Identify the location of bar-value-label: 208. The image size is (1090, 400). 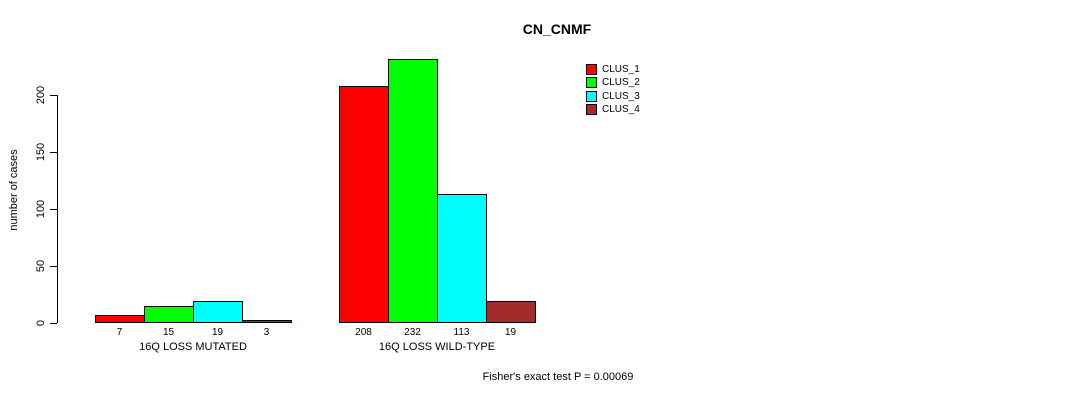
(363, 332).